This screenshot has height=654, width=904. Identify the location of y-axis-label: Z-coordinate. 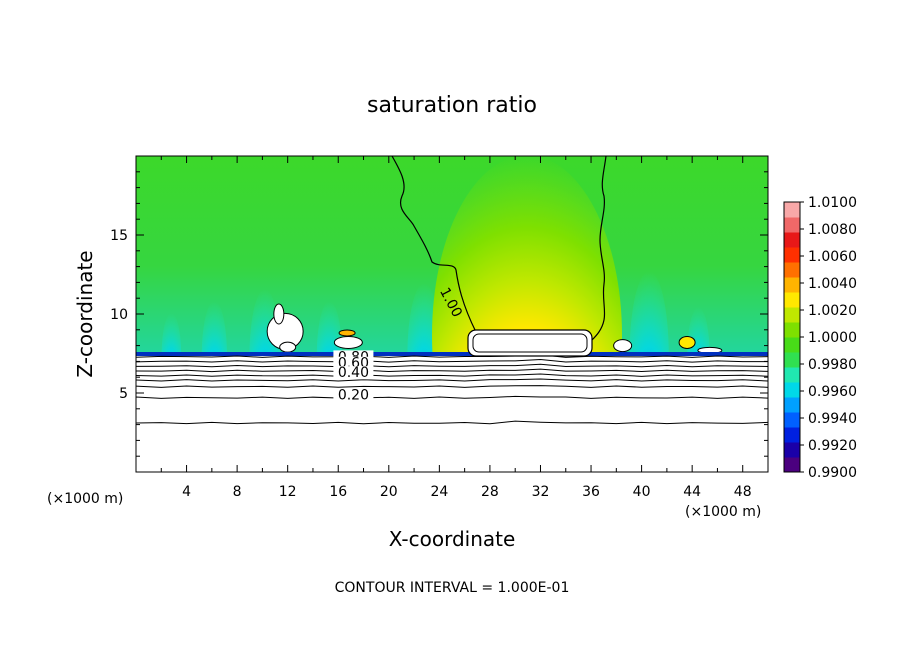
(85, 313).